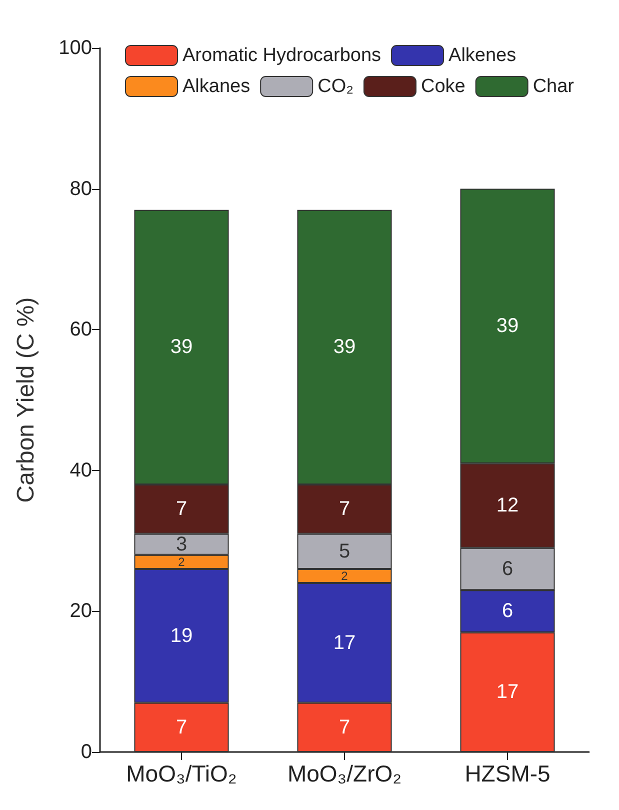 The height and width of the screenshot is (810, 619). Describe the element at coordinates (507, 773) in the screenshot. I see `x-tick-label: HZSM-5` at that location.